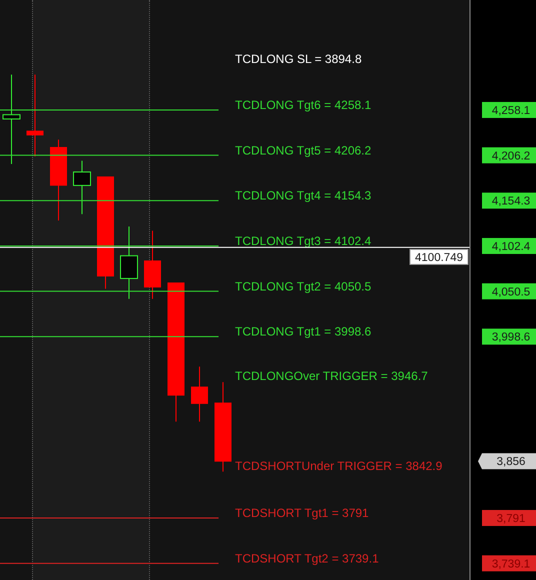  What do you see at coordinates (511, 518) in the screenshot?
I see `y-tick-label: 3,791` at bounding box center [511, 518].